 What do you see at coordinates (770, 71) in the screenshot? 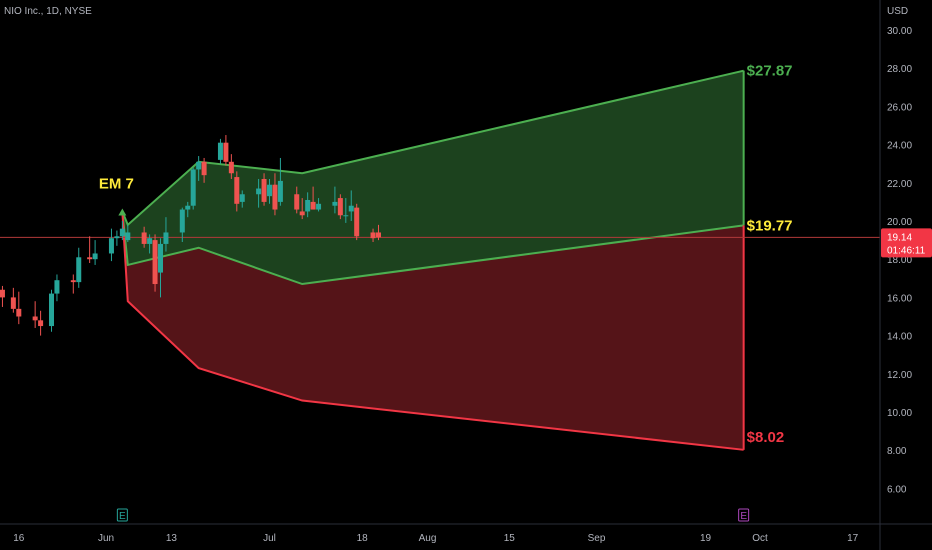
I see `upper-price-label: $27.87` at bounding box center [770, 71].